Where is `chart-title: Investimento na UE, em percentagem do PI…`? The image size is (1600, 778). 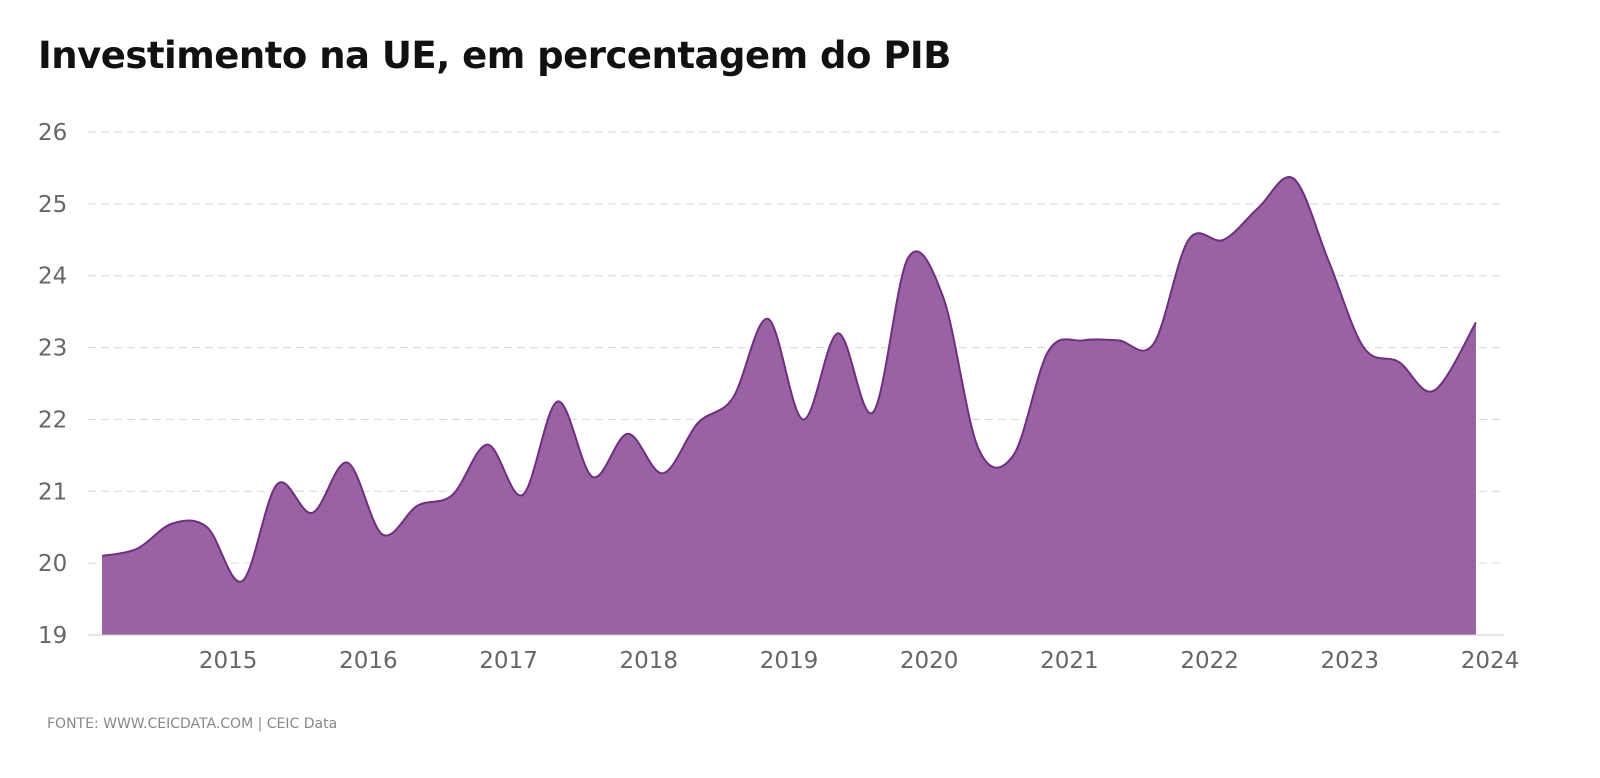
chart-title: Investimento na UE, em percentagem do PI… is located at coordinates (494, 55).